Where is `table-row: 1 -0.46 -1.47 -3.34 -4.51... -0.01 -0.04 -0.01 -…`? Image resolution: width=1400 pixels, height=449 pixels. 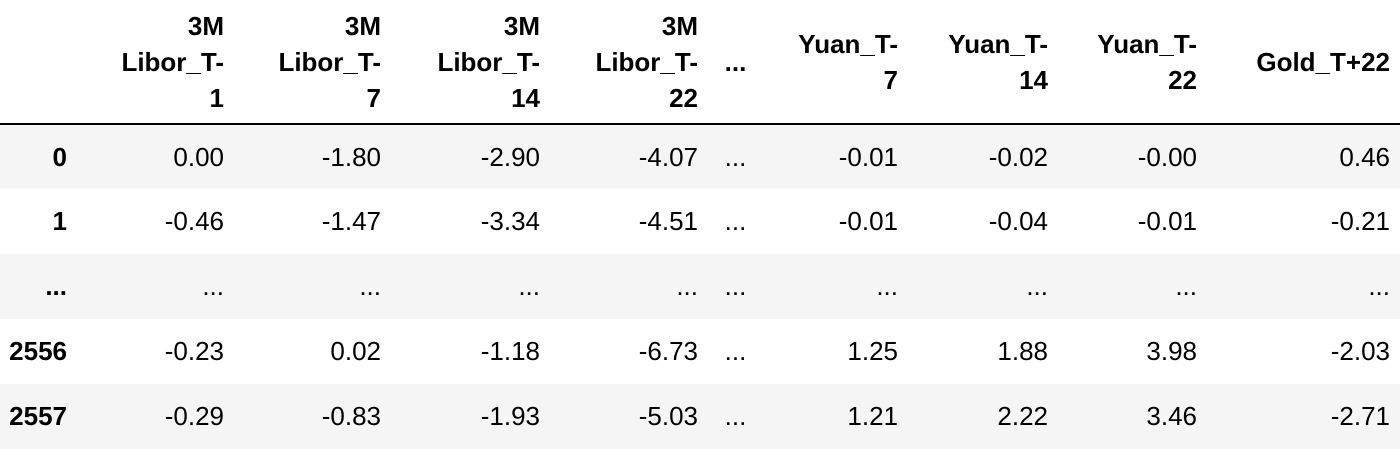
table-row: 1 -0.46 -1.47 -3.34 -4.51... -0.01 -0.04 -0.01 -… is located at coordinates (700, 221).